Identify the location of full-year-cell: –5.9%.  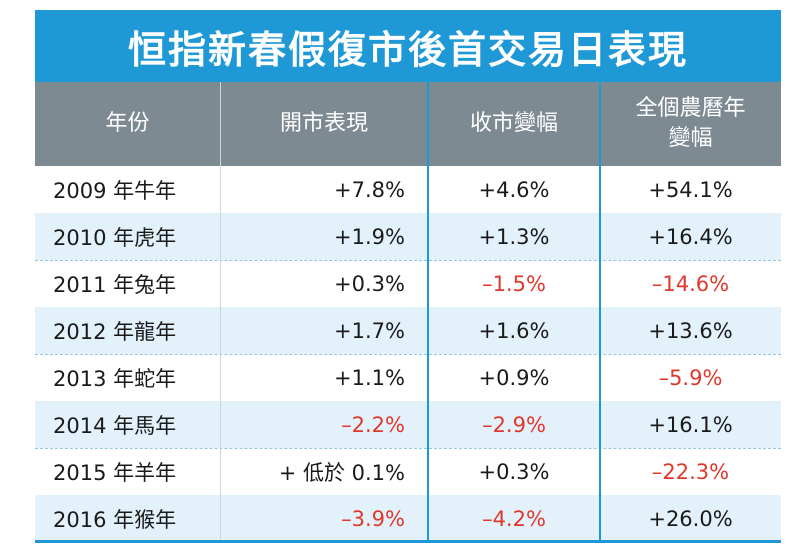
(690, 377).